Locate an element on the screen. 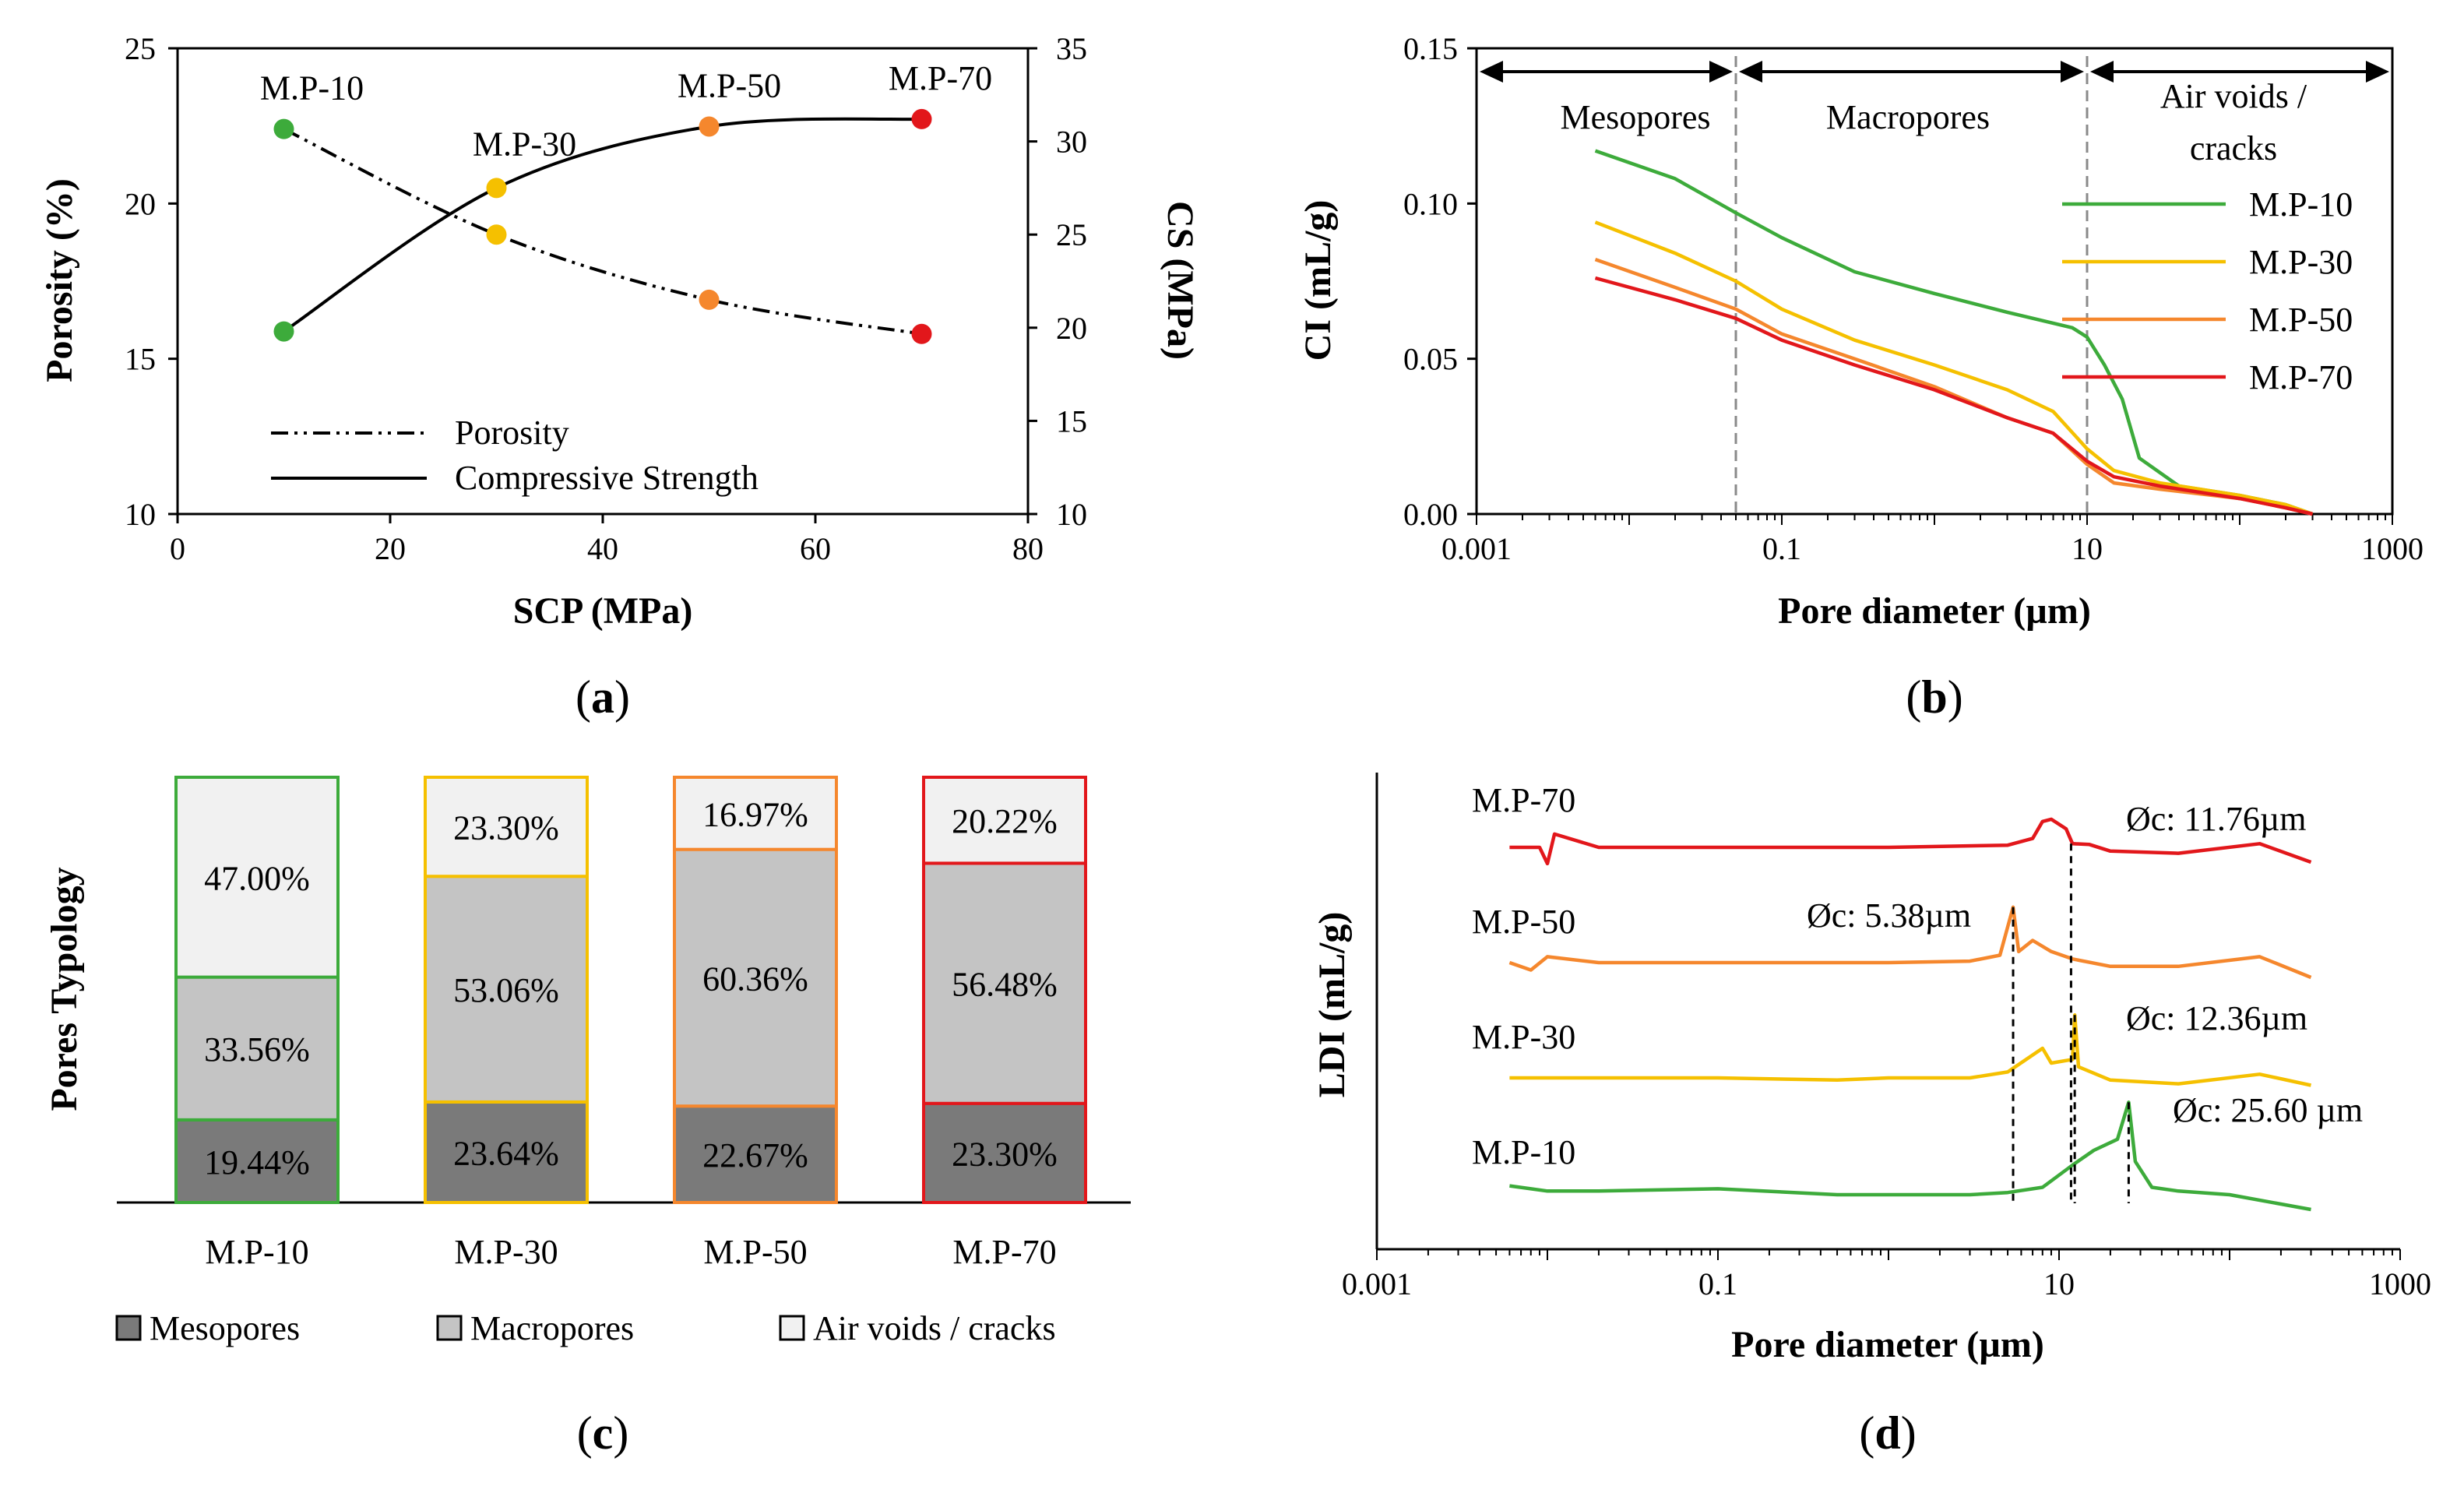 The image size is (2464, 1493). bar-segment-label: 60.36% is located at coordinates (755, 979).